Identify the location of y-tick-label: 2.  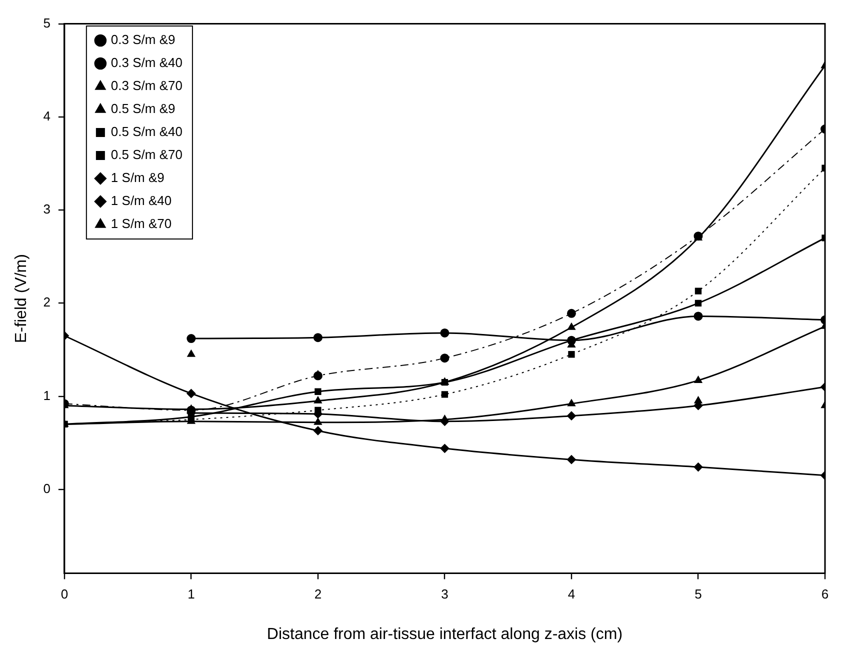
(46, 302).